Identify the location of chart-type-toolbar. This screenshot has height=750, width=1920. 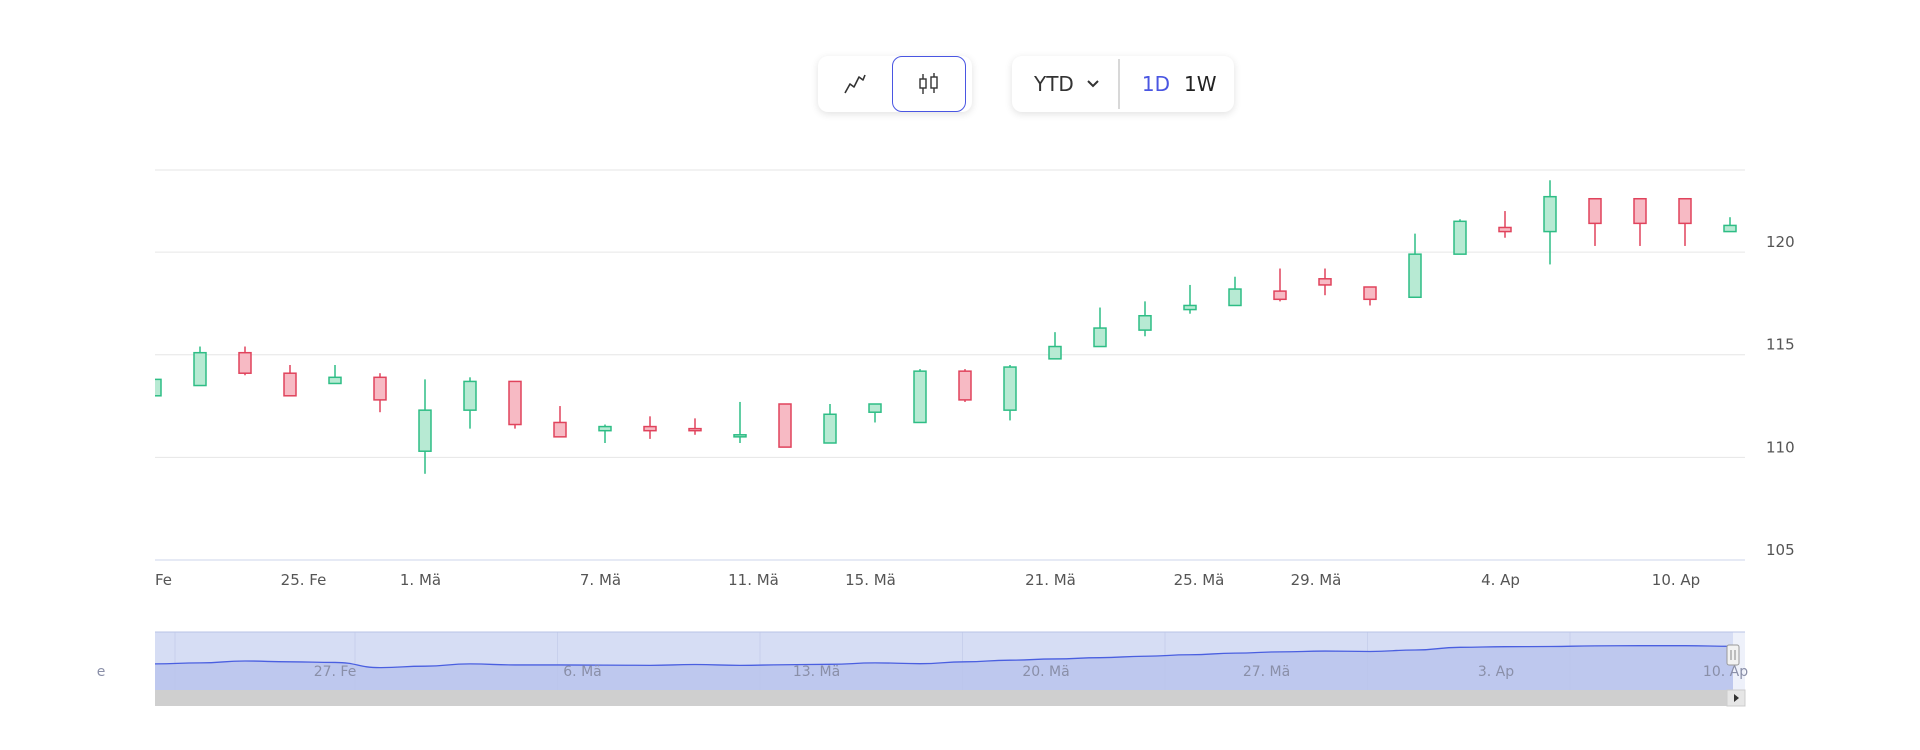
(895, 84).